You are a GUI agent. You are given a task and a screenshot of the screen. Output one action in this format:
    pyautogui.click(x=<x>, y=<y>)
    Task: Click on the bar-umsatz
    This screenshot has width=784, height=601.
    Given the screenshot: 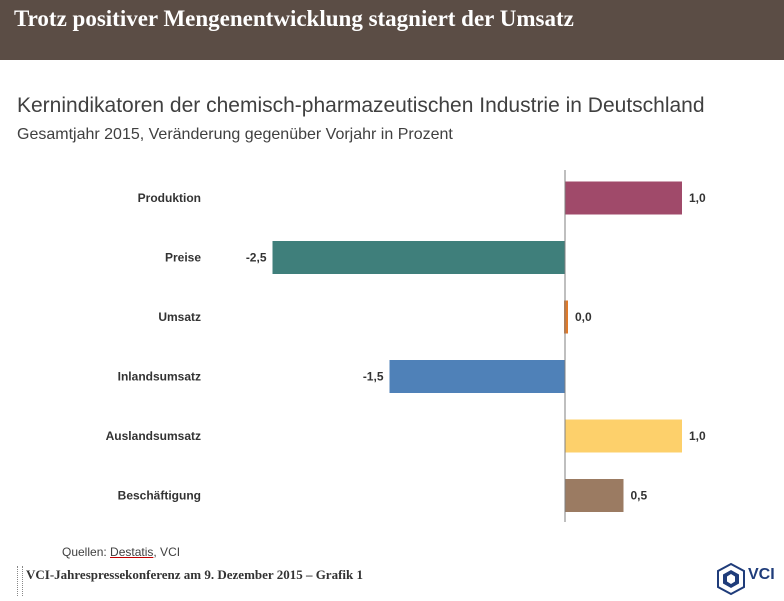 What is the action you would take?
    pyautogui.click(x=566, y=317)
    